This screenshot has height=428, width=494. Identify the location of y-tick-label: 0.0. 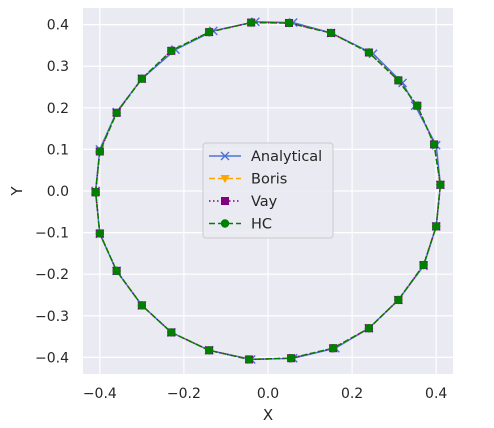
(58, 192).